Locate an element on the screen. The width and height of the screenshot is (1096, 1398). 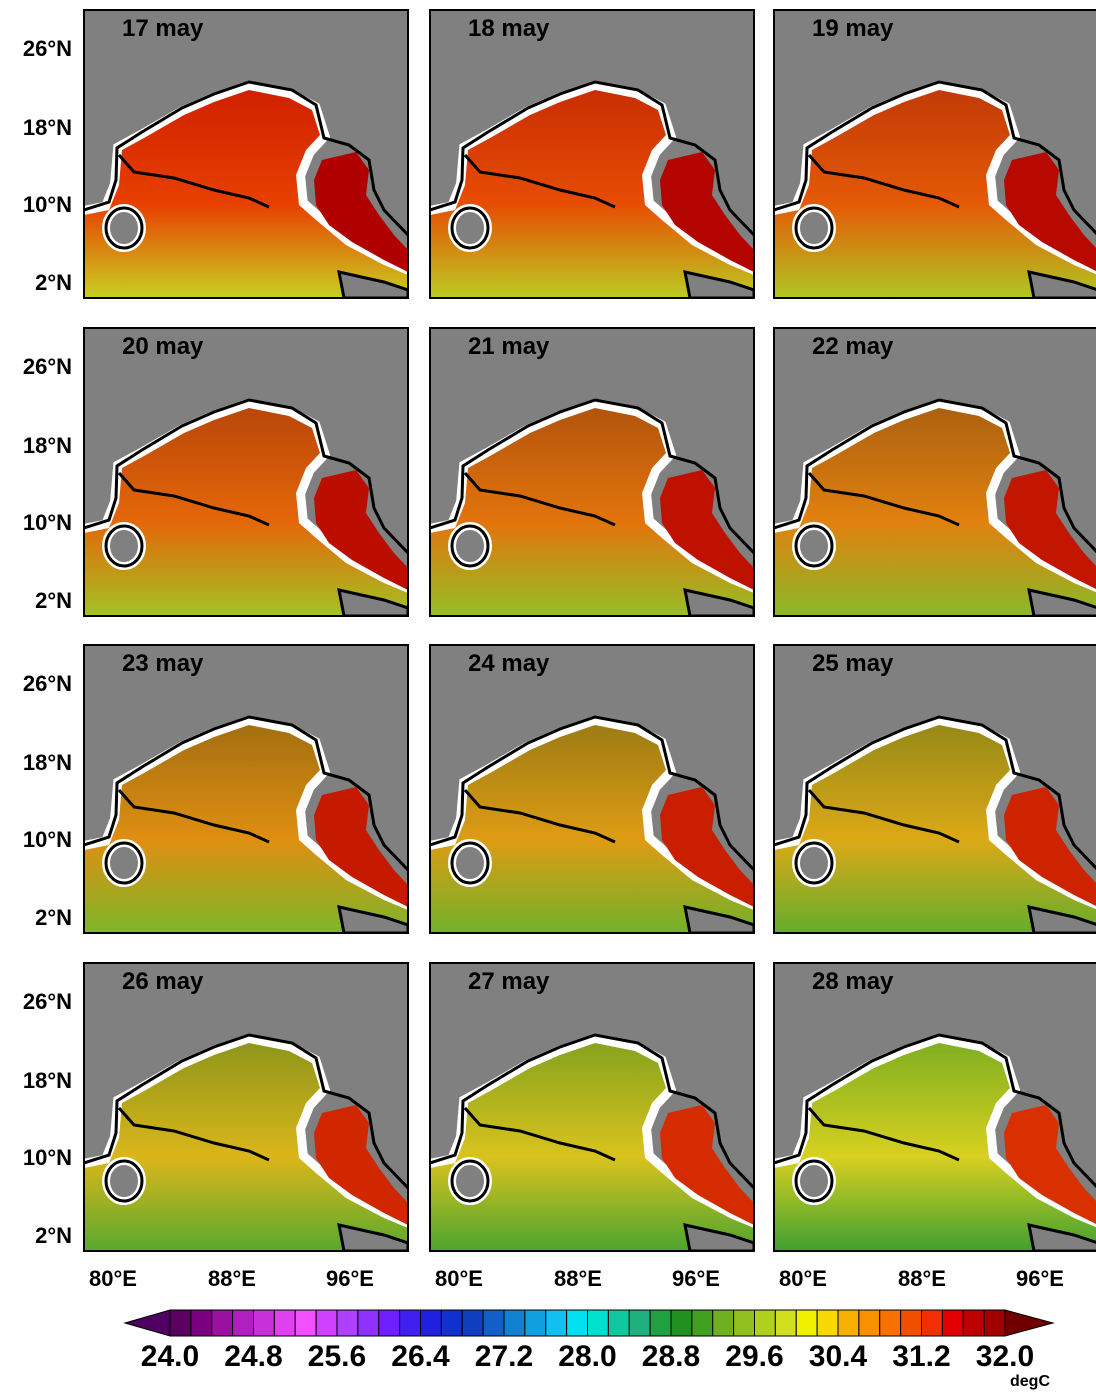
map-panel: 21 may is located at coordinates (592, 472).